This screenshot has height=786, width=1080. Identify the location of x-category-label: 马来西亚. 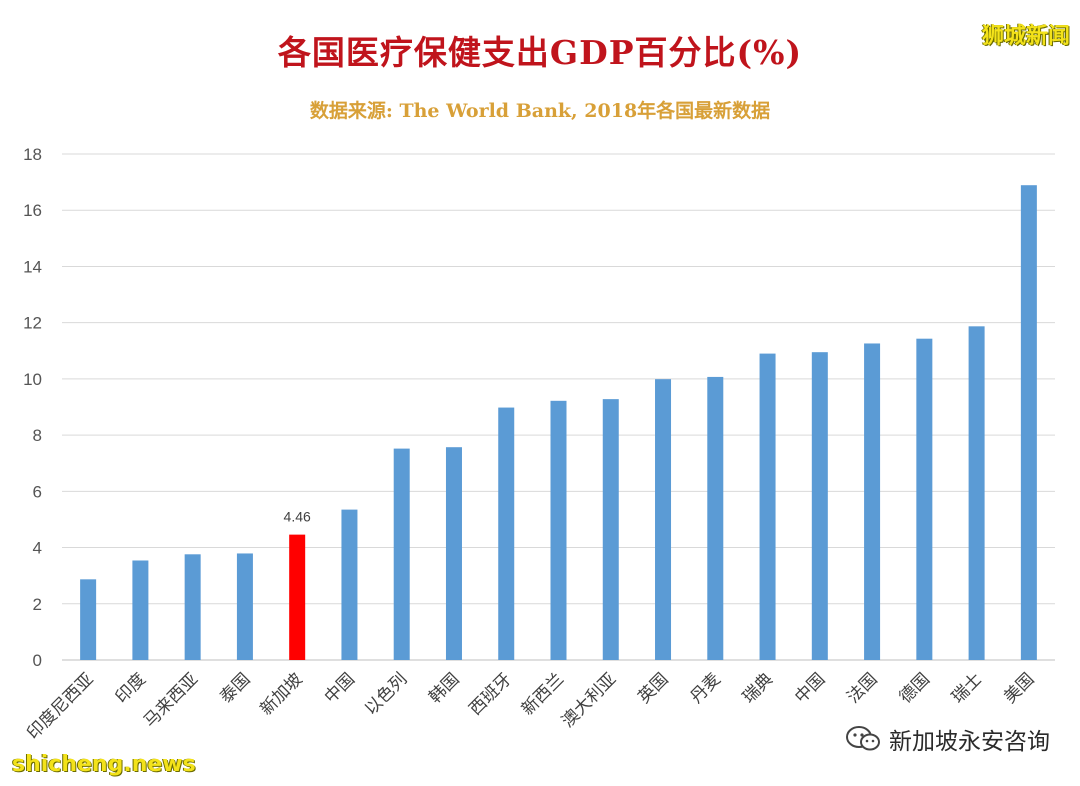
(171, 700).